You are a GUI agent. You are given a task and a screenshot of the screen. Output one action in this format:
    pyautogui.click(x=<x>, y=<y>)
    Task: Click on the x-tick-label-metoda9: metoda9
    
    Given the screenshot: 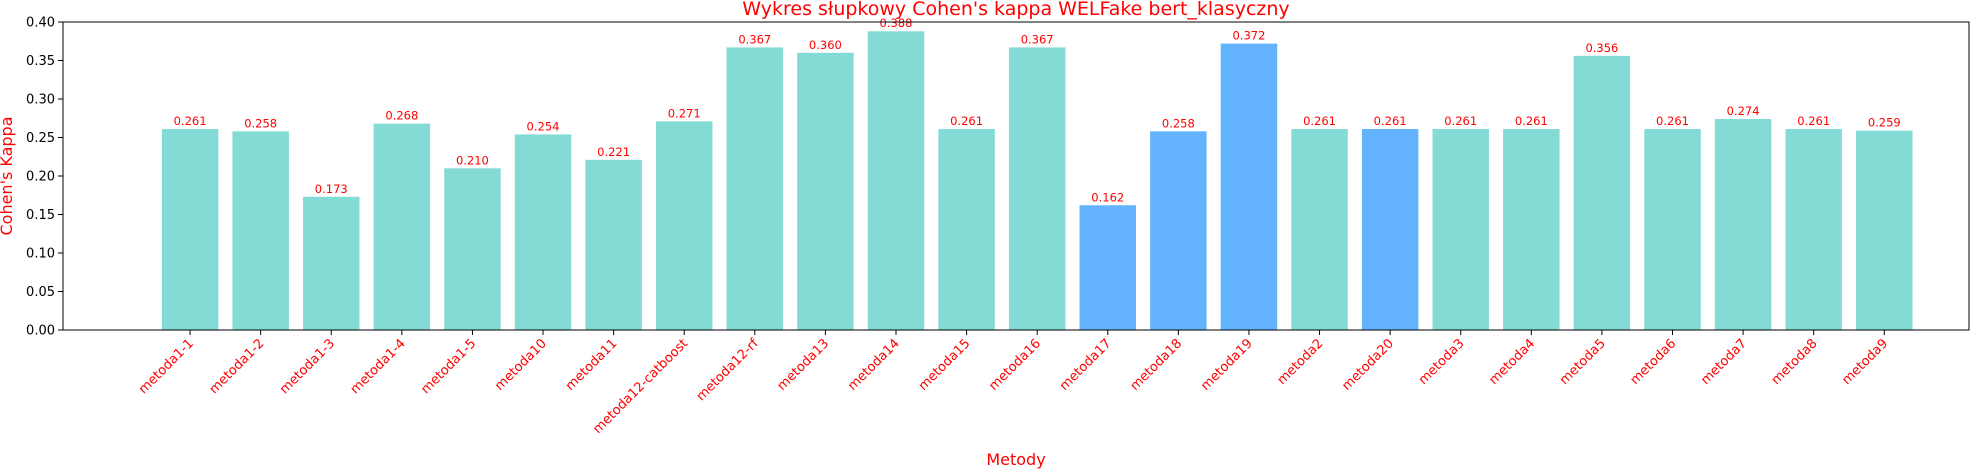 What is the action you would take?
    pyautogui.click(x=1865, y=362)
    